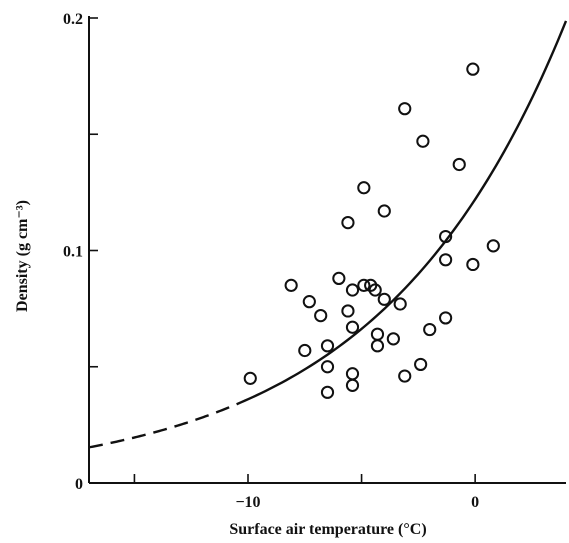 This screenshot has height=543, width=569. What do you see at coordinates (163, 426) in the screenshot?
I see `fit-curve-extrapolated-dashed` at bounding box center [163, 426].